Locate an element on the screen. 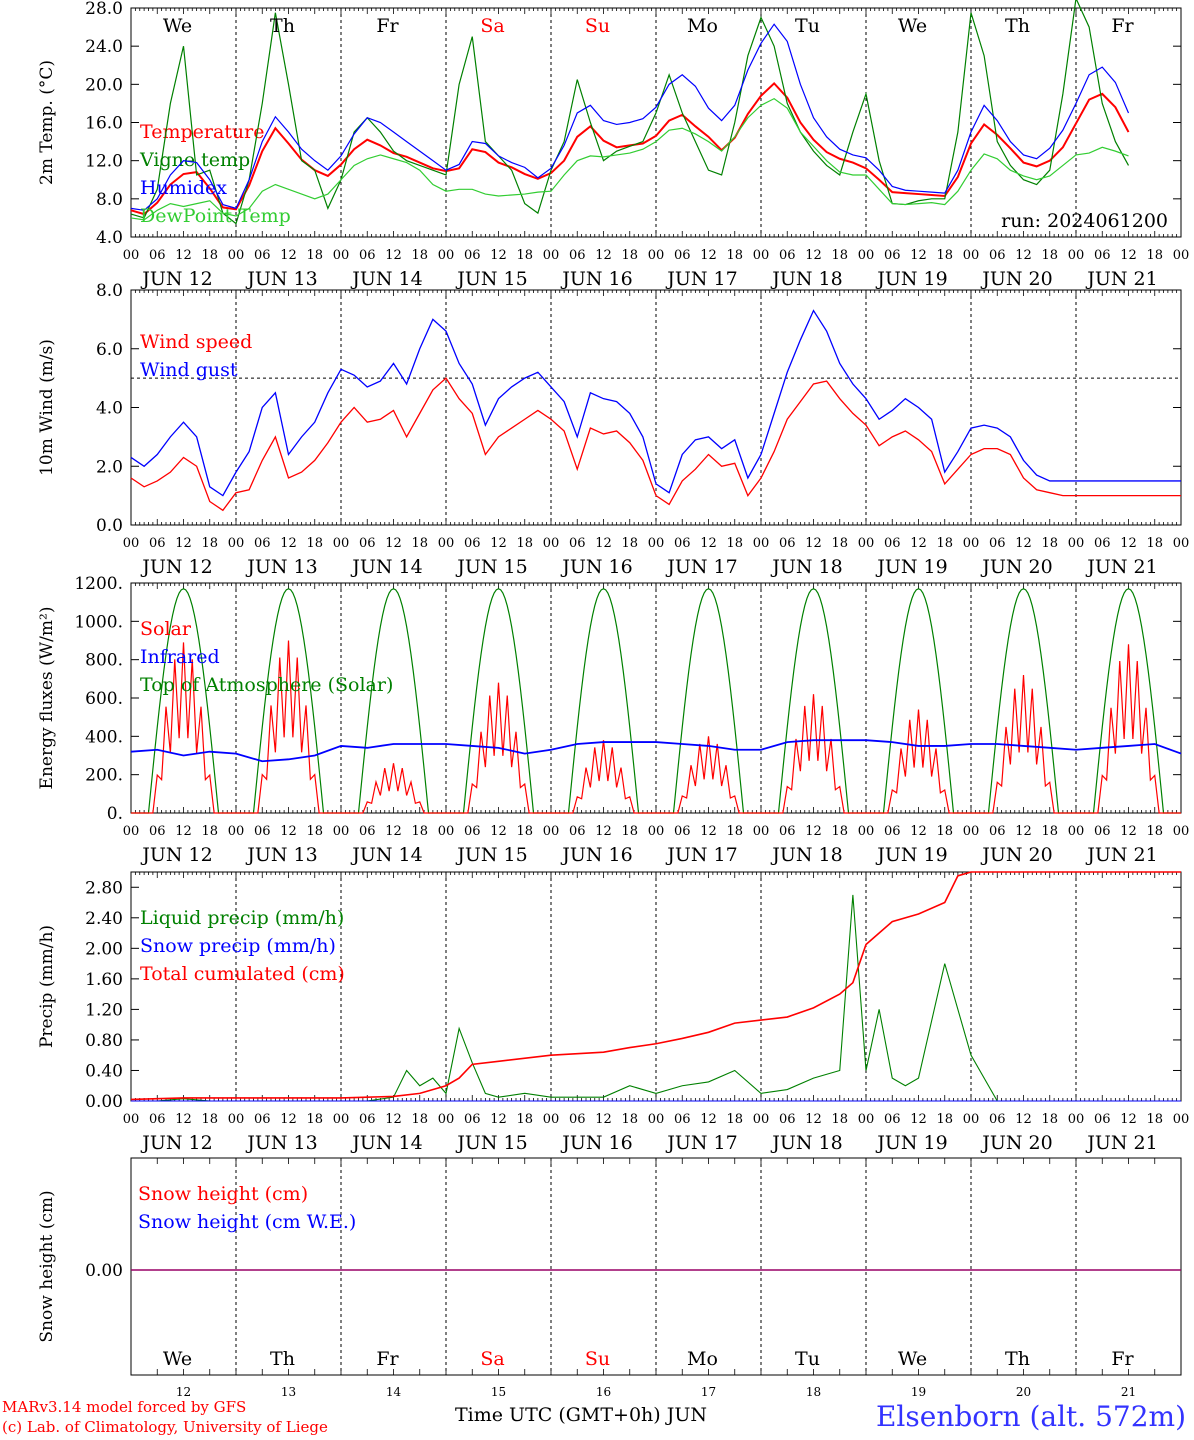 The height and width of the screenshot is (1440, 1194). y-tick-label: 1.60 is located at coordinates (104, 980).